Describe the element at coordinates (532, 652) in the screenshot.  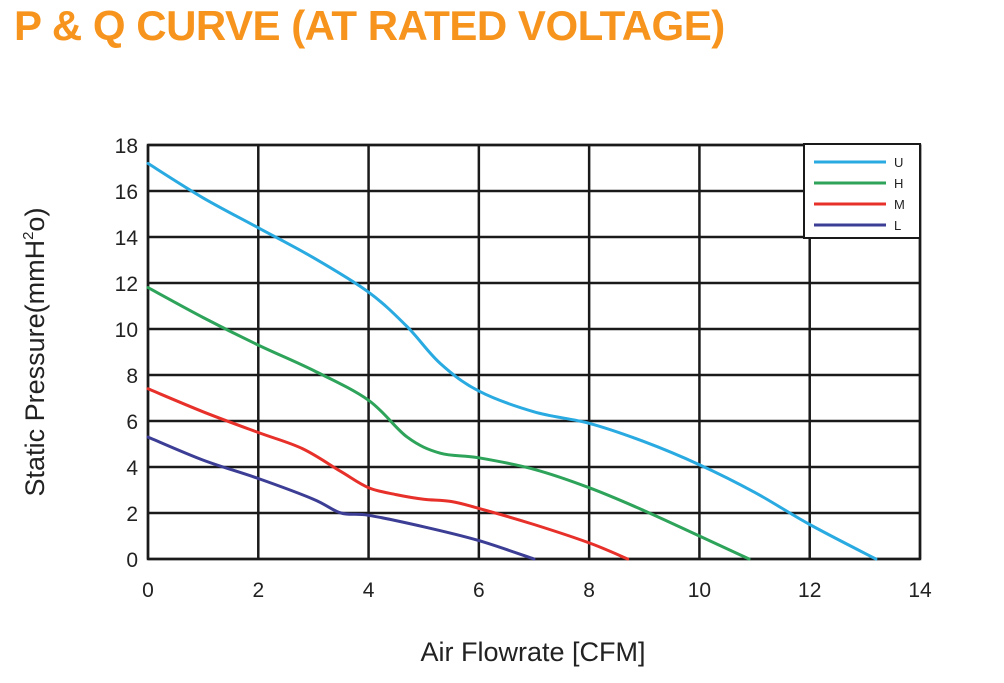
I see `x-axis-label: Air Flowrate [CFM]` at that location.